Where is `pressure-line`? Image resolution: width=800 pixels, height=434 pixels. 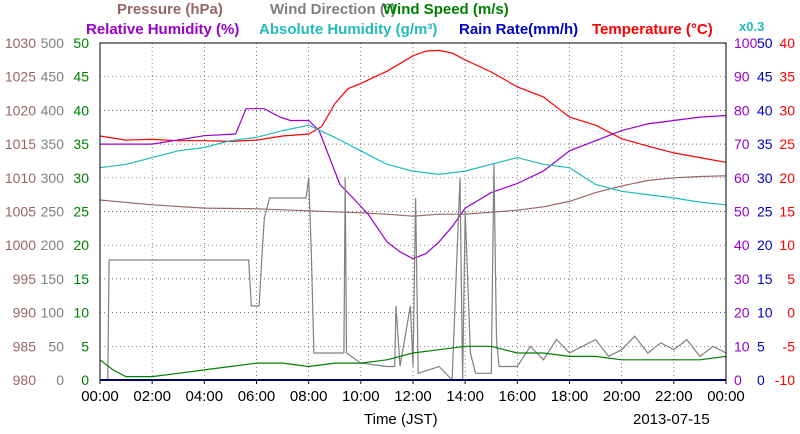
pressure-line is located at coordinates (413, 196).